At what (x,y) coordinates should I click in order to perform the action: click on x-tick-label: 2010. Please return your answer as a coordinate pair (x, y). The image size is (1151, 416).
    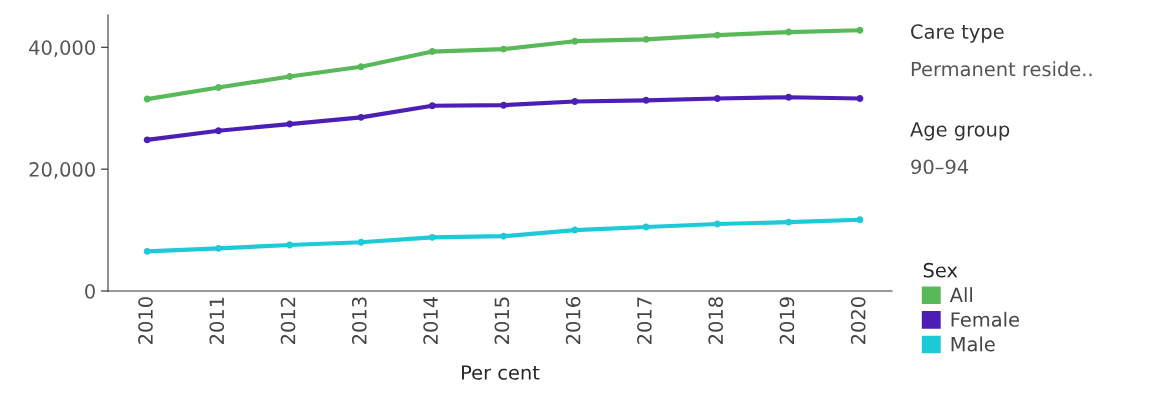
    Looking at the image, I should click on (145, 320).